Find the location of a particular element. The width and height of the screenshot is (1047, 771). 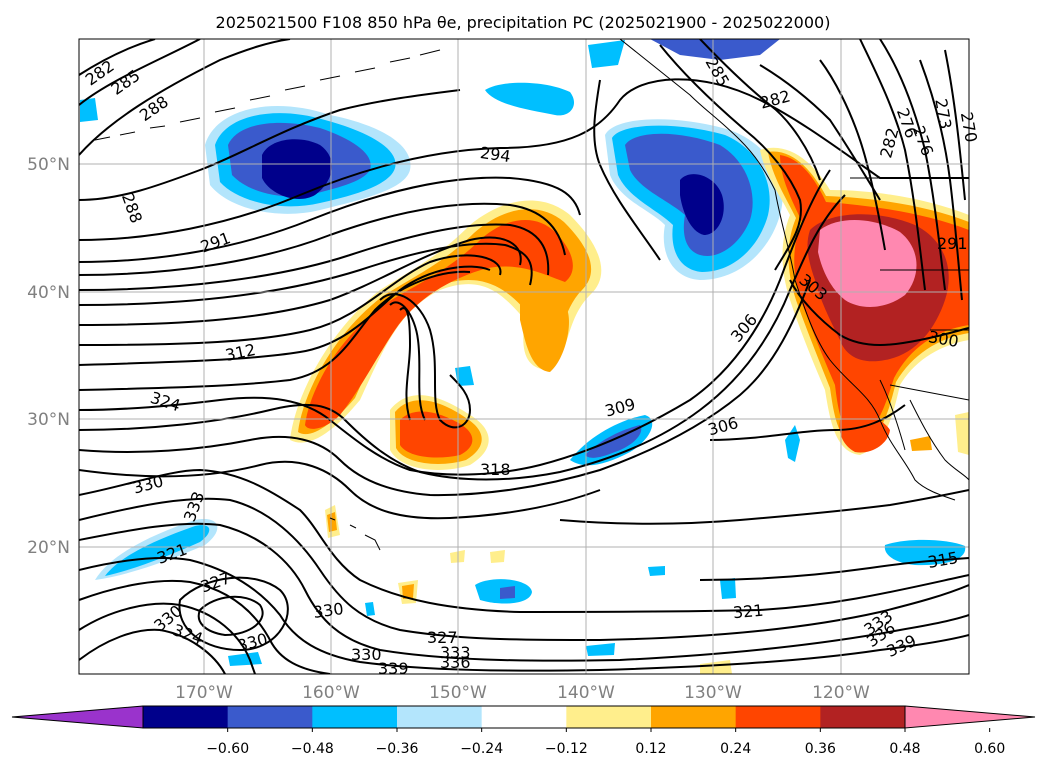

coastline-baja is located at coordinates (924, 430).